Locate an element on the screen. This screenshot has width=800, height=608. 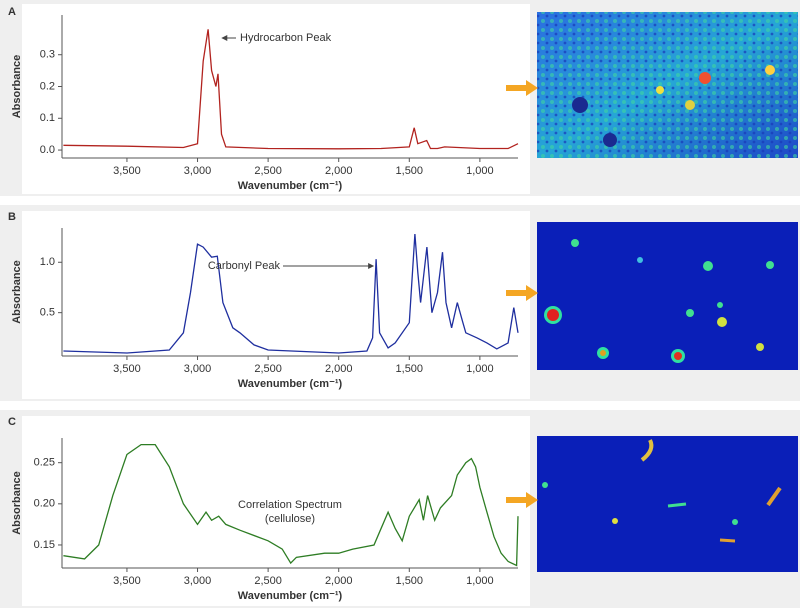
y-tick-label: 0.2 is located at coordinates (47, 86).